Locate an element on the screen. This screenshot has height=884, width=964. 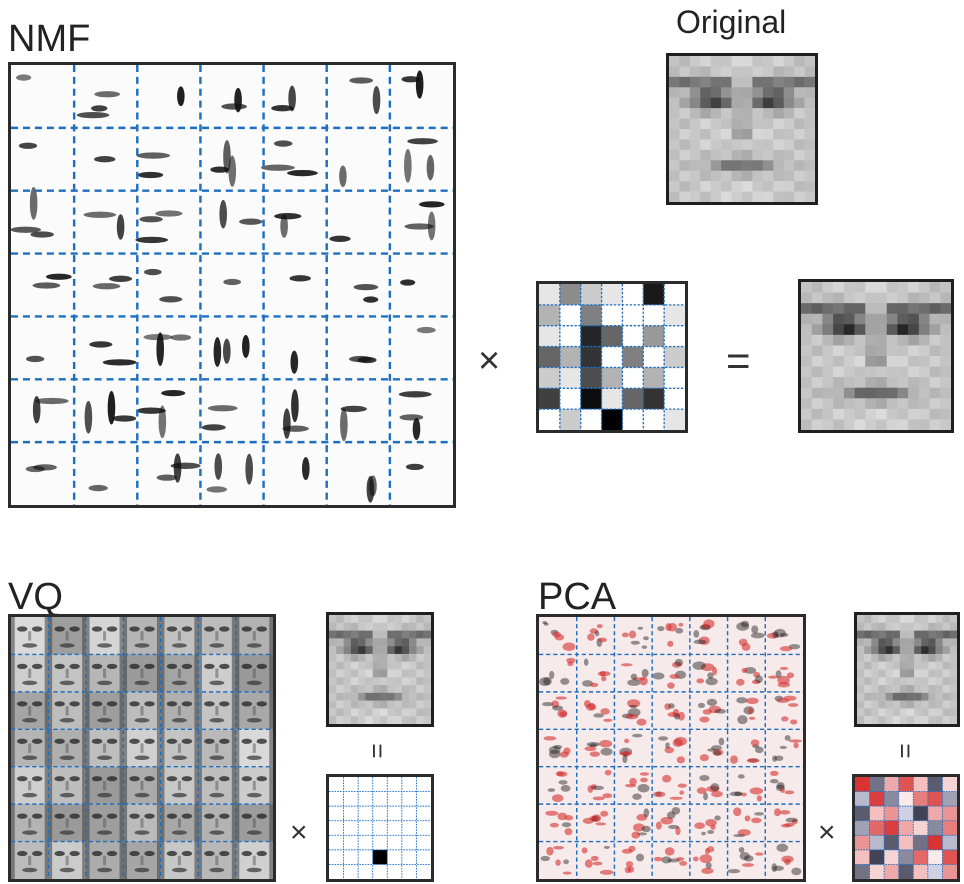
nmf-encoding-grid is located at coordinates (612, 357).